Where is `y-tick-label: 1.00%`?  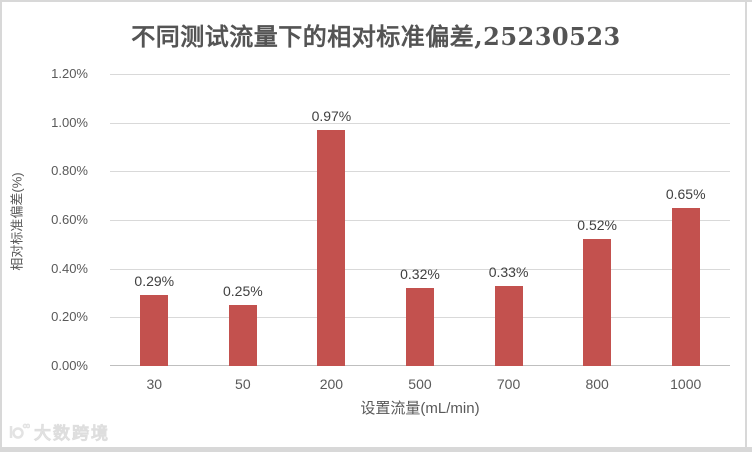
y-tick-label: 1.00% is located at coordinates (69, 122).